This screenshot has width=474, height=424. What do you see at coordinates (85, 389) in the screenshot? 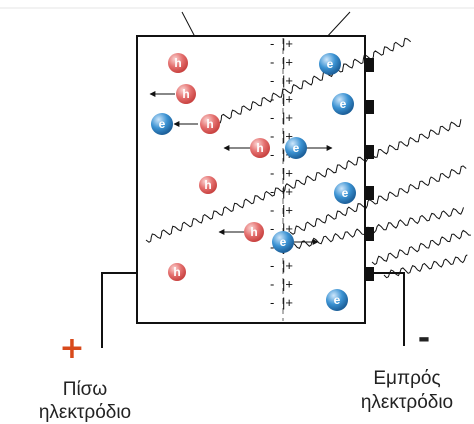
I see `back-electrode-label-line1: Πίσω` at bounding box center [85, 389].